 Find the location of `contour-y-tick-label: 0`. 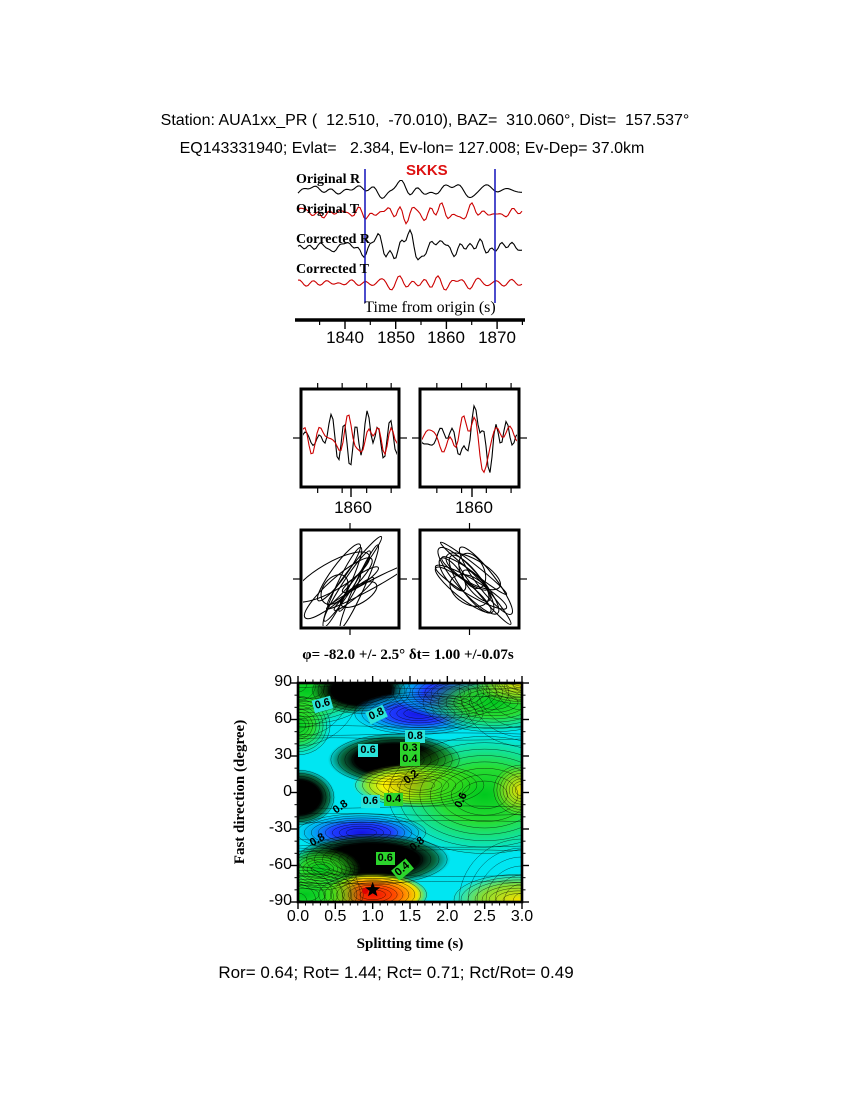

contour-y-tick-label: 0 is located at coordinates (287, 791).